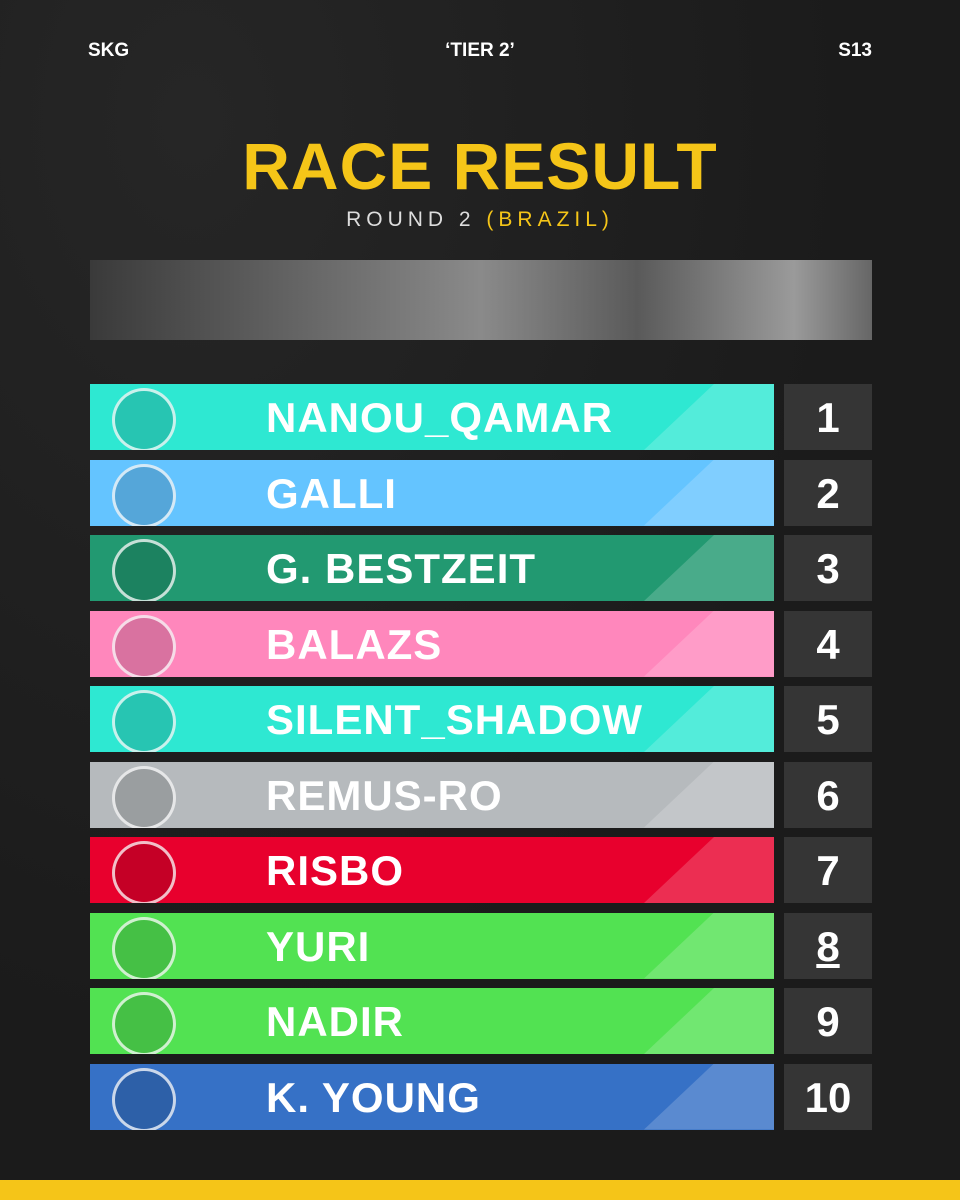 The height and width of the screenshot is (1200, 960). Describe the element at coordinates (432, 492) in the screenshot. I see `result-row: GALLI` at that location.